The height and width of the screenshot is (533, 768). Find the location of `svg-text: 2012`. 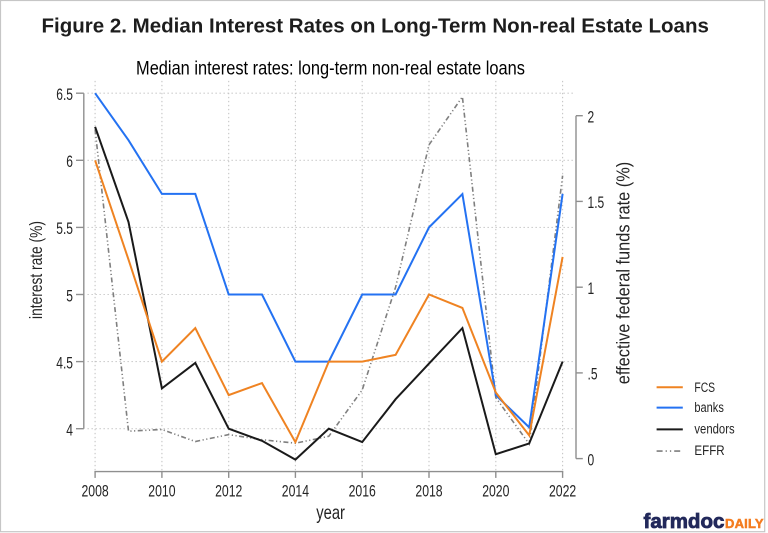

svg-text: 2012 is located at coordinates (228, 492).